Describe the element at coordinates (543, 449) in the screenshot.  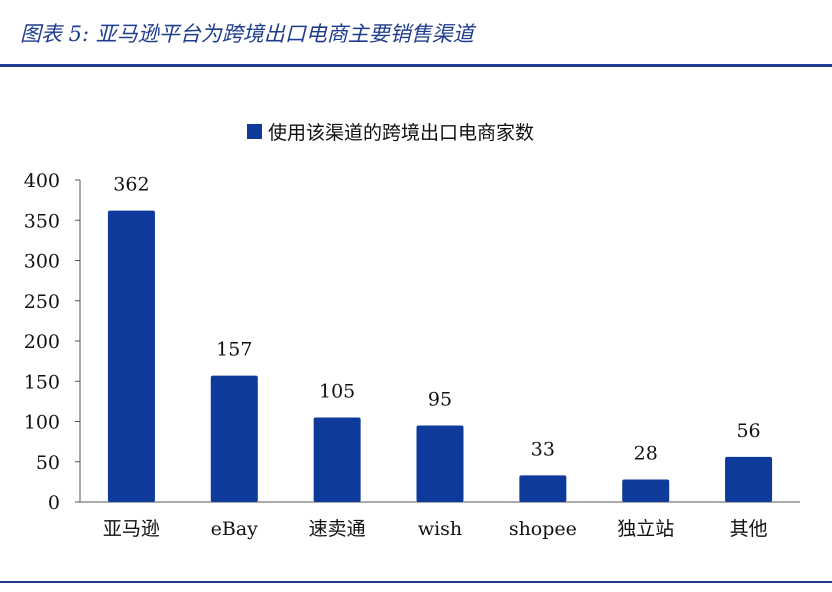
I see `bar-value-label: 33` at that location.